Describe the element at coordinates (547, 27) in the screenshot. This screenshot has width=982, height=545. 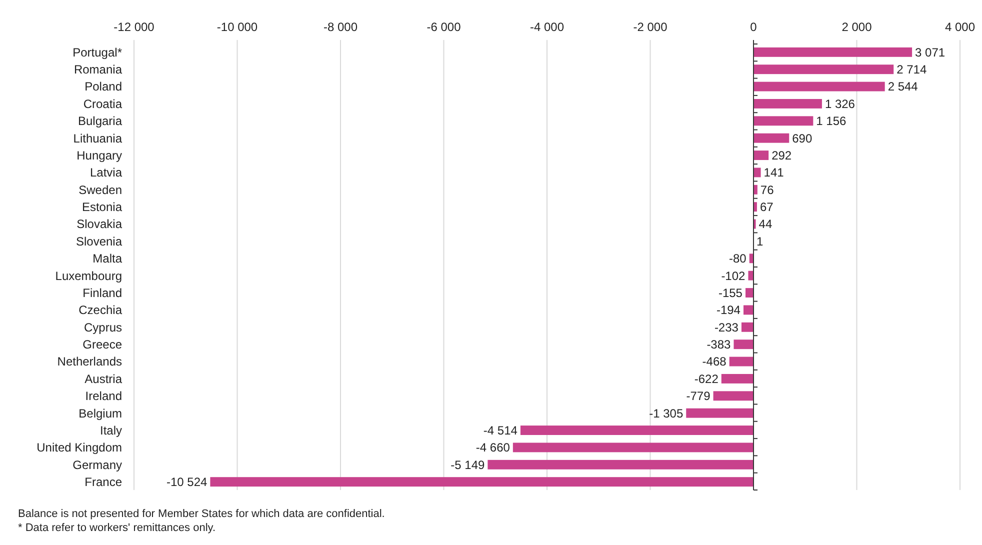
I see `x-tick-label: -4 000` at that location.